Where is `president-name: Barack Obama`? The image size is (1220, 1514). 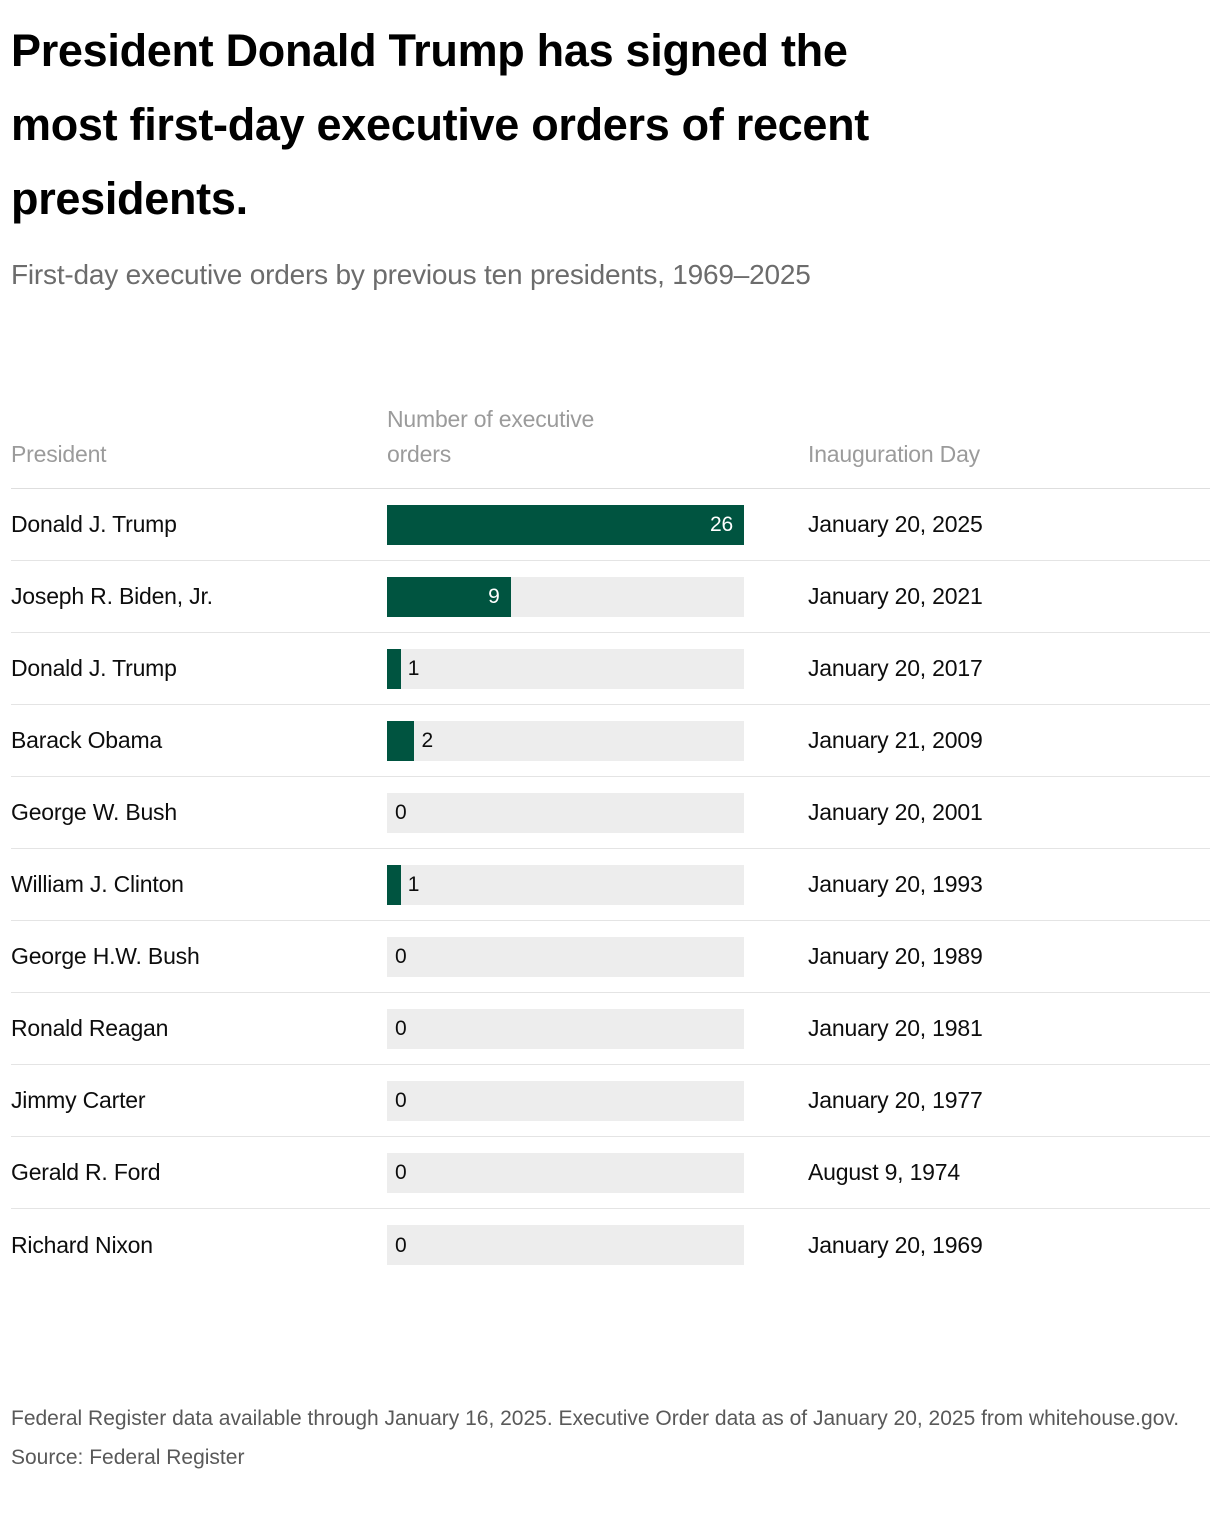 president-name: Barack Obama is located at coordinates (86, 740).